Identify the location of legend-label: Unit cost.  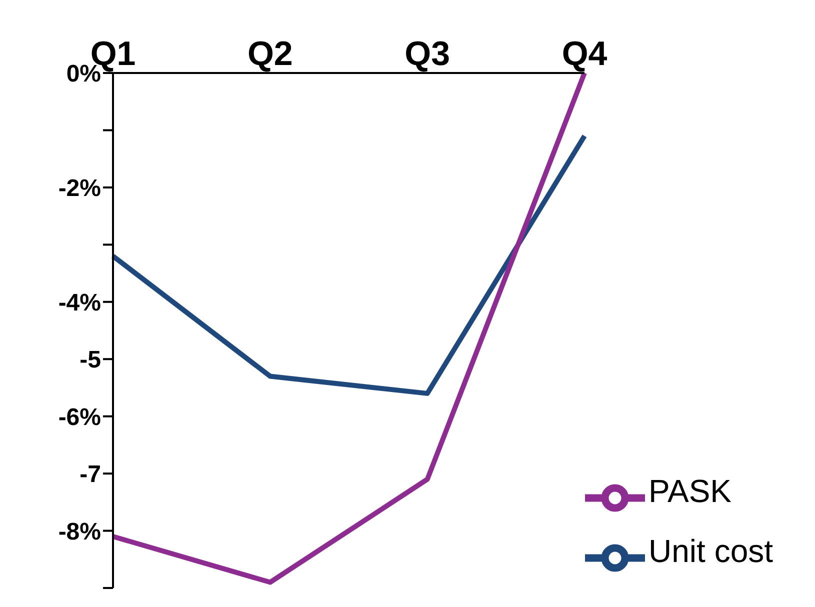
(710, 551).